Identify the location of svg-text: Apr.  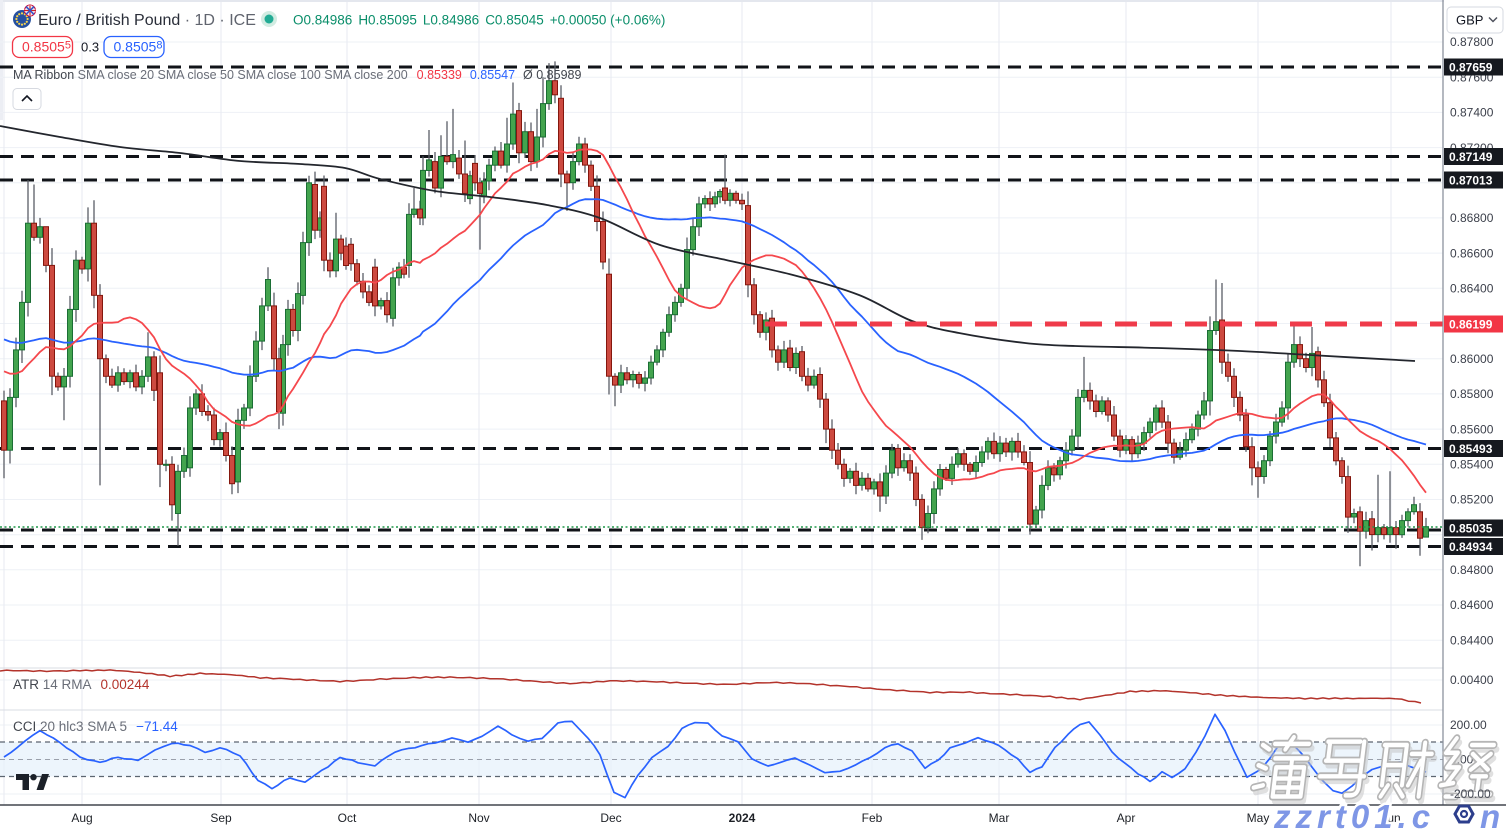
(1126, 818).